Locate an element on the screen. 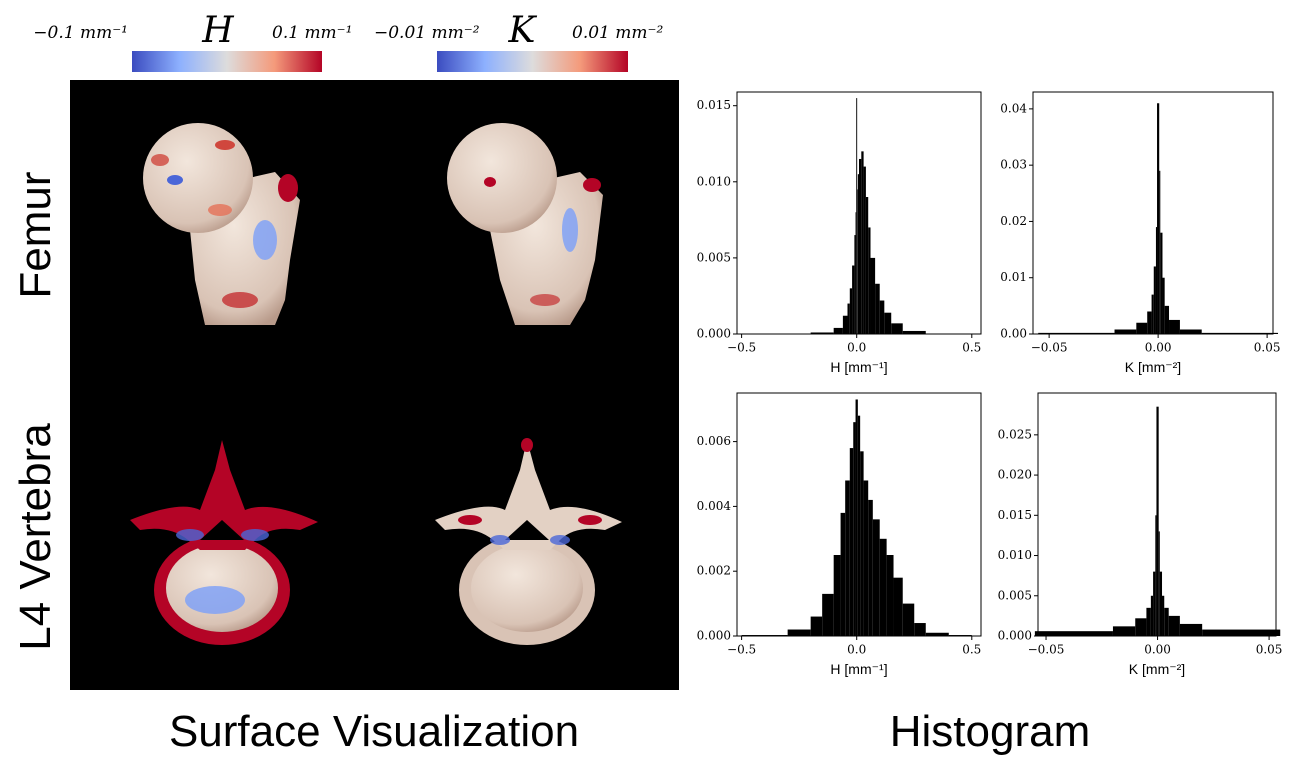 This screenshot has height=757, width=1297. y-tick-label: 0.01 is located at coordinates (1013, 277).